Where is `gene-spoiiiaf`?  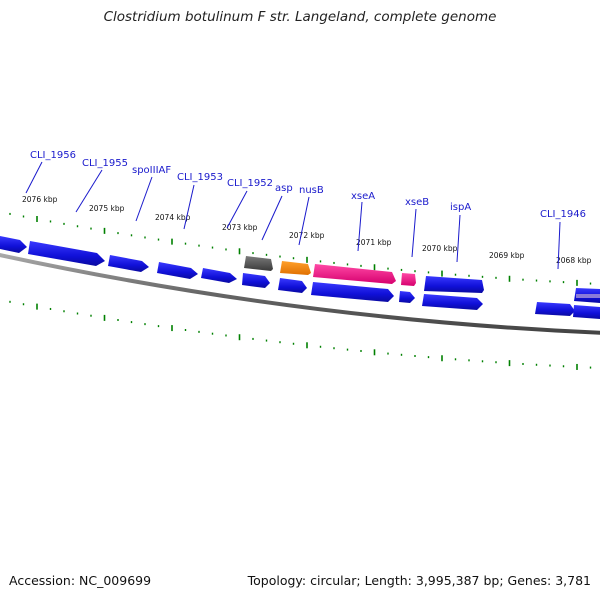 gene-spoiiiaf is located at coordinates (128, 263).